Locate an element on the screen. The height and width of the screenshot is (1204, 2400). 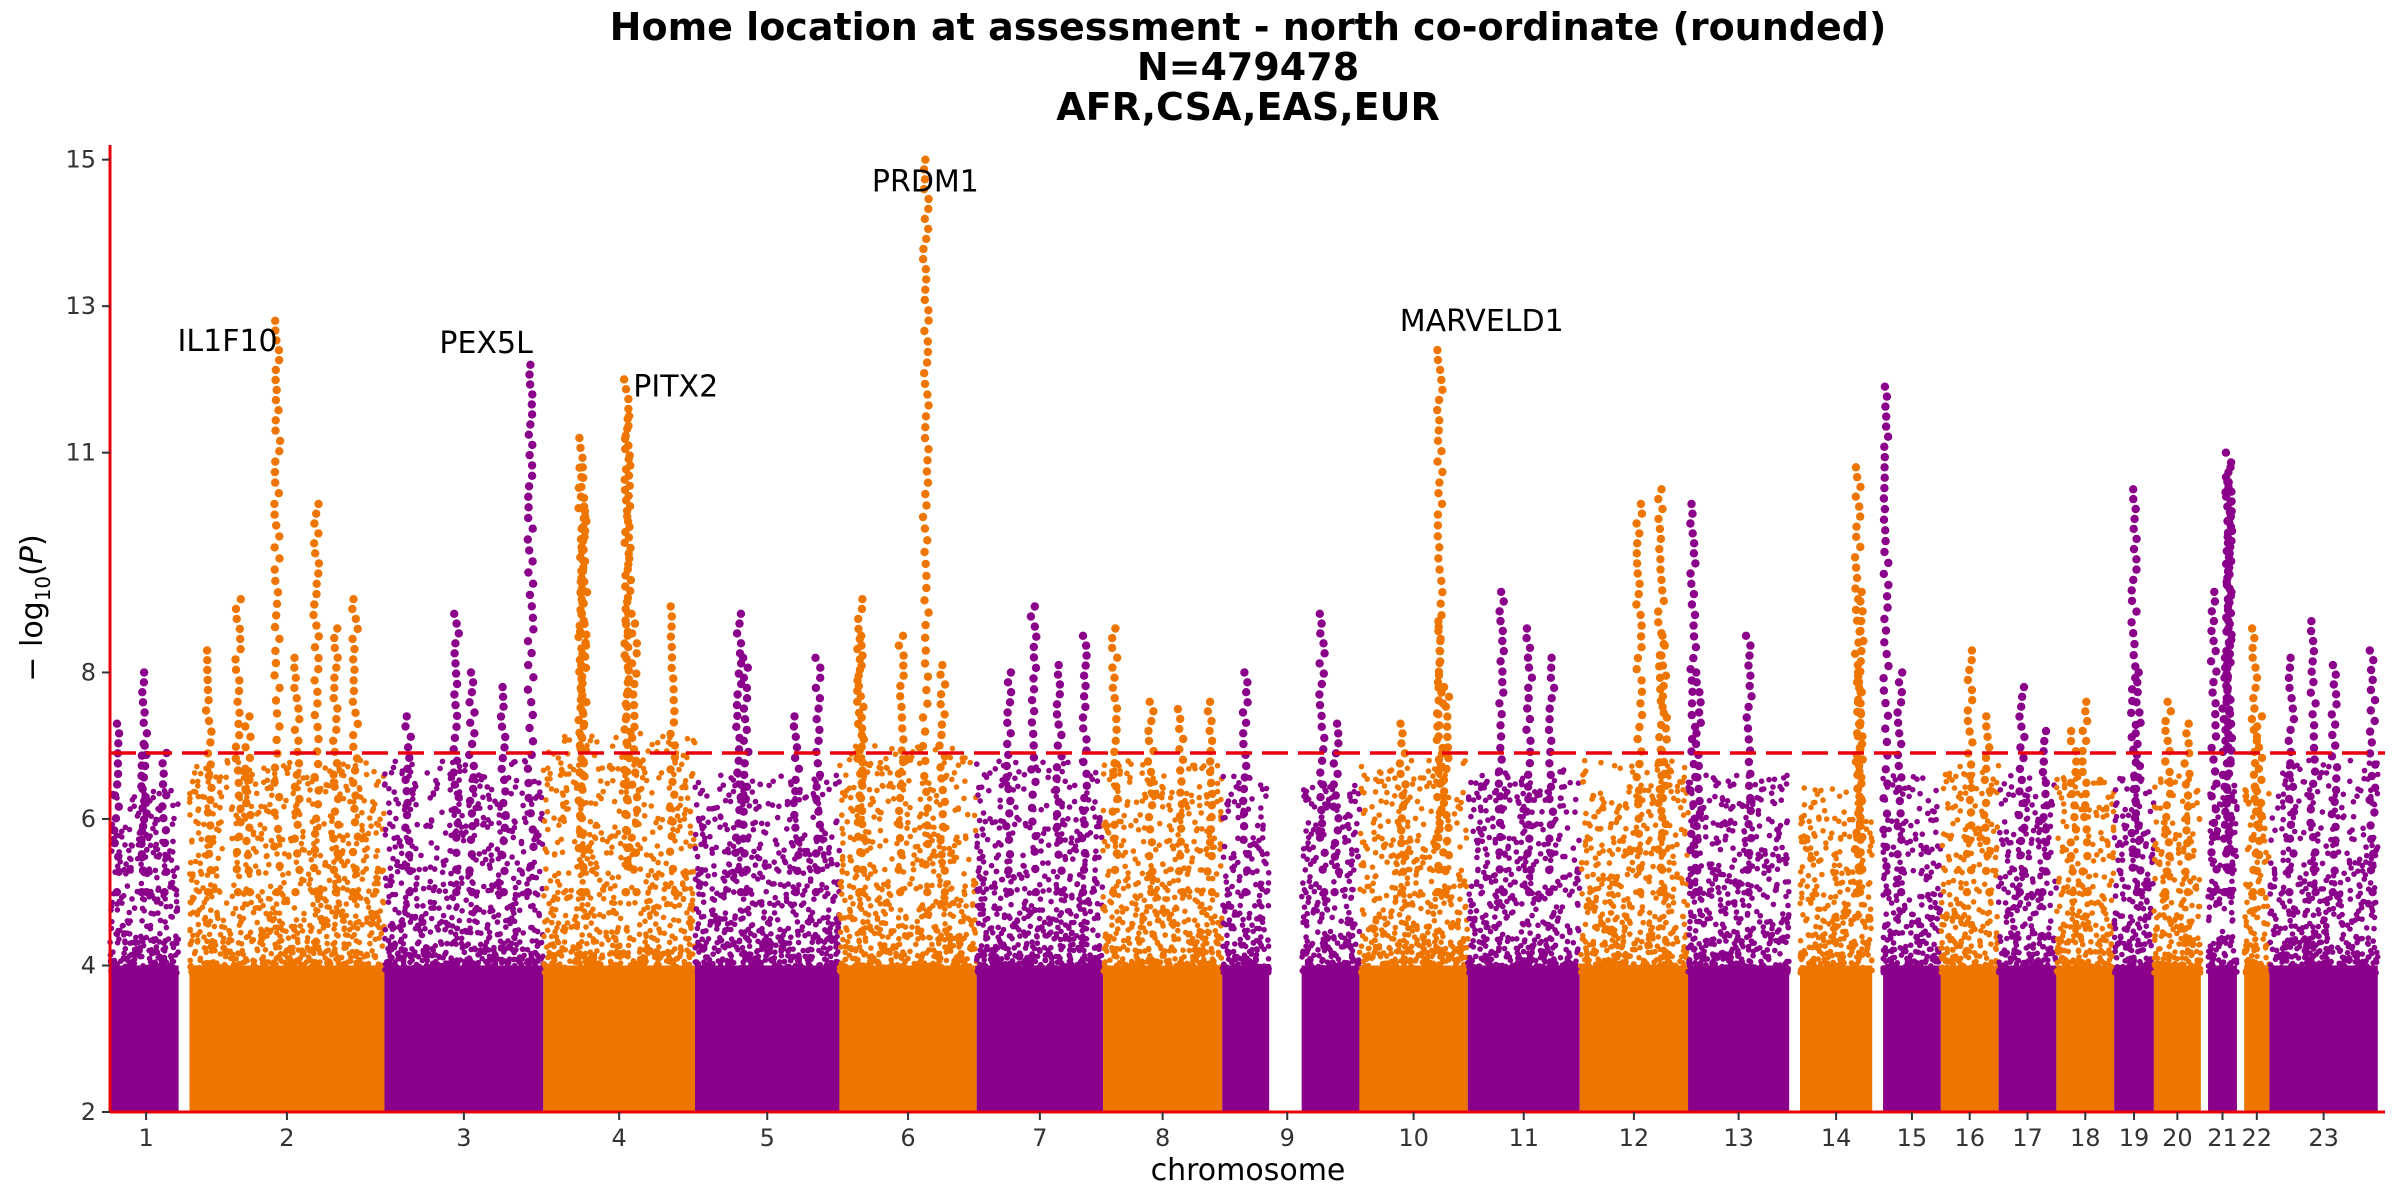
title-line-2: N=479478 is located at coordinates (1248, 67).